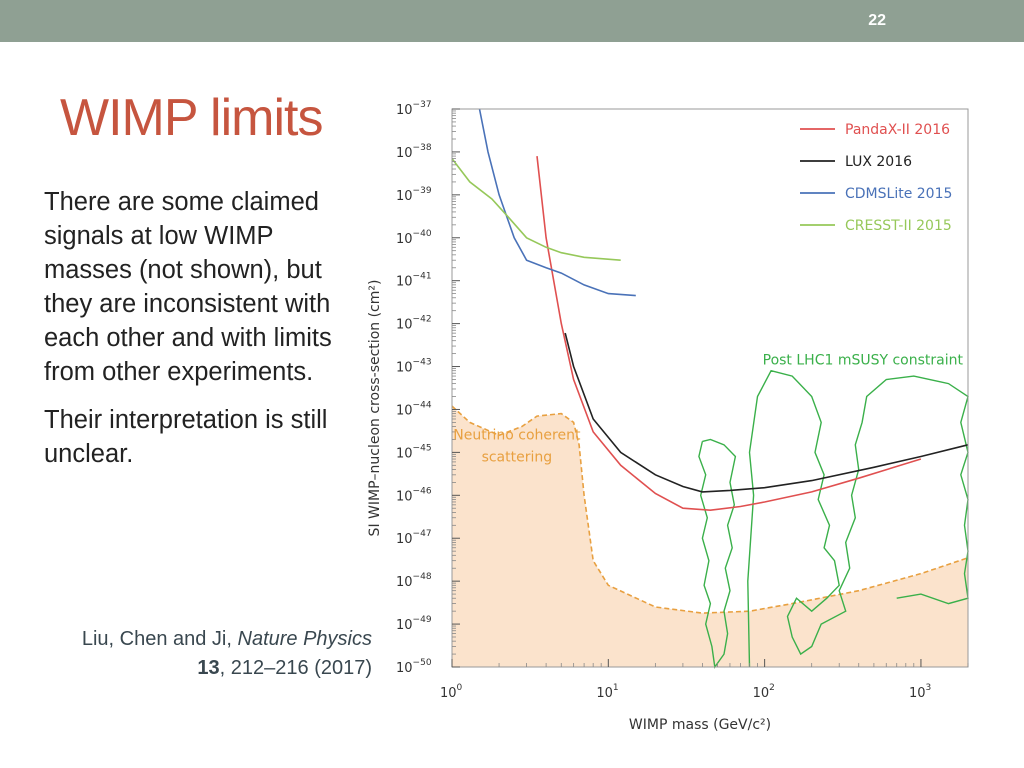  Describe the element at coordinates (517, 457) in the screenshot. I see `neutrino-annotation-line2: scattering` at that location.